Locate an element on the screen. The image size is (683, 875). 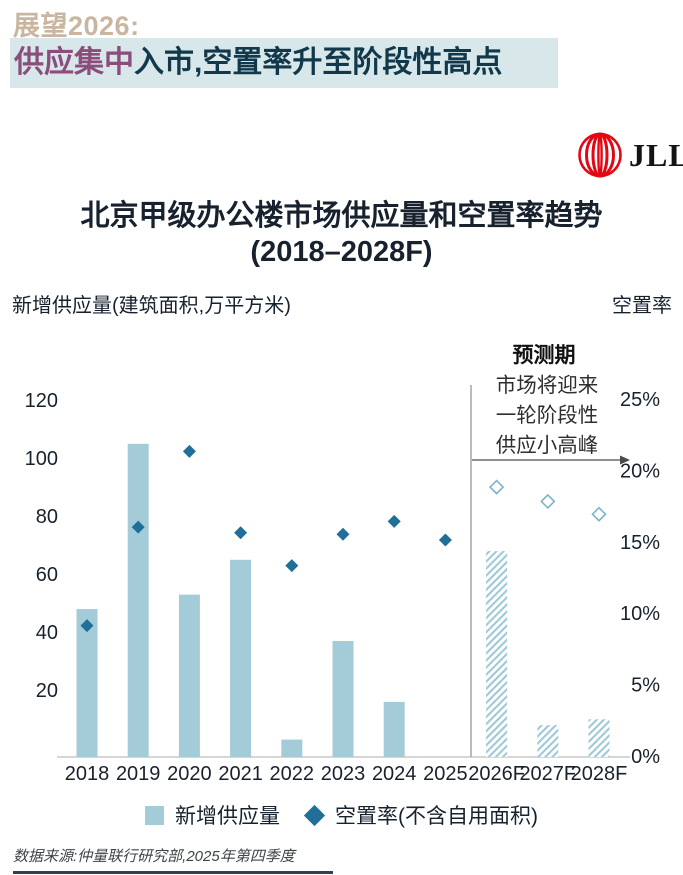
legend-bar-swatch-icon is located at coordinates (154, 815).